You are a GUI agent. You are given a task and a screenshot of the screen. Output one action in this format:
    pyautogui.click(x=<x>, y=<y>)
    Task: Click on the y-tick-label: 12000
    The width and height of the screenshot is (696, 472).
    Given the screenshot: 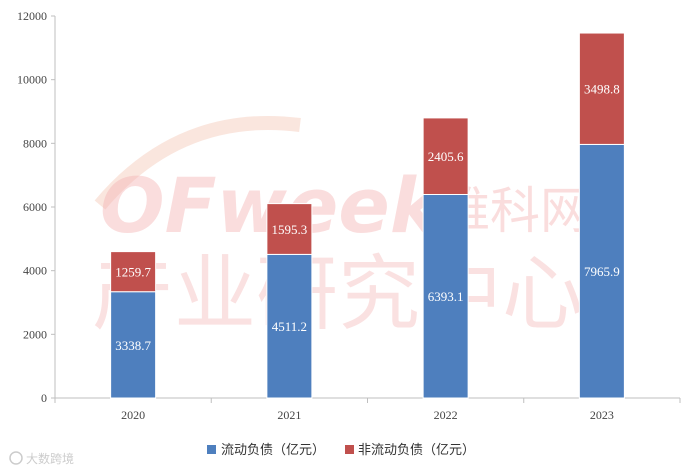 What is the action you would take?
    pyautogui.click(x=32, y=16)
    